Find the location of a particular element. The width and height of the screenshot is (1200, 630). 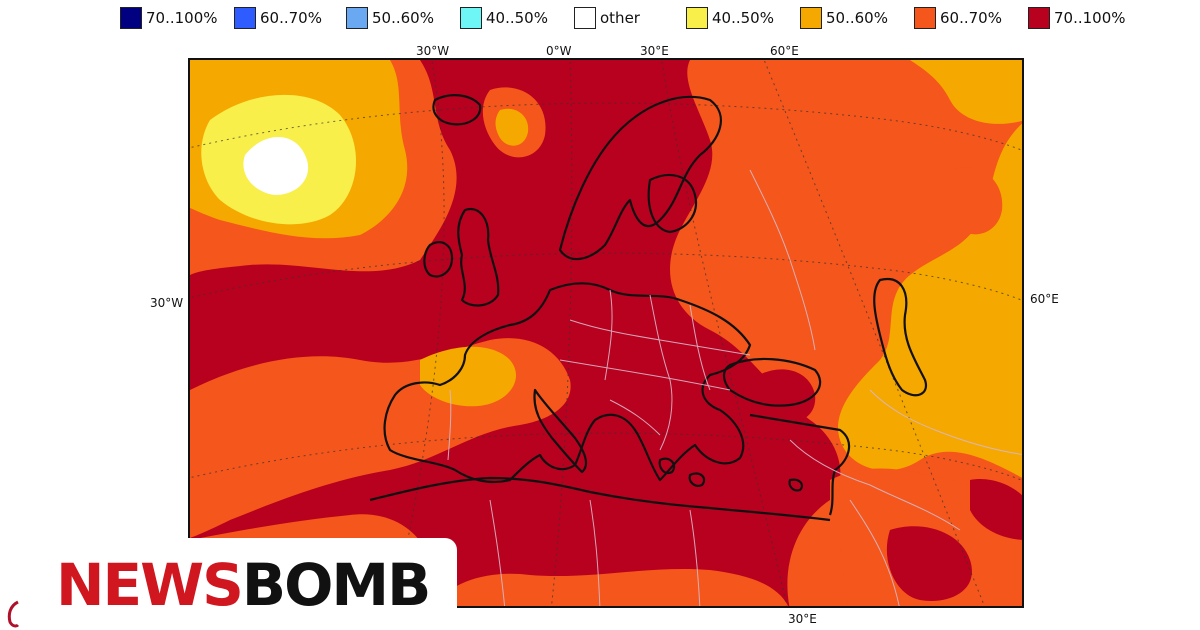

latitude-label-right: 60°E is located at coordinates (1044, 299).